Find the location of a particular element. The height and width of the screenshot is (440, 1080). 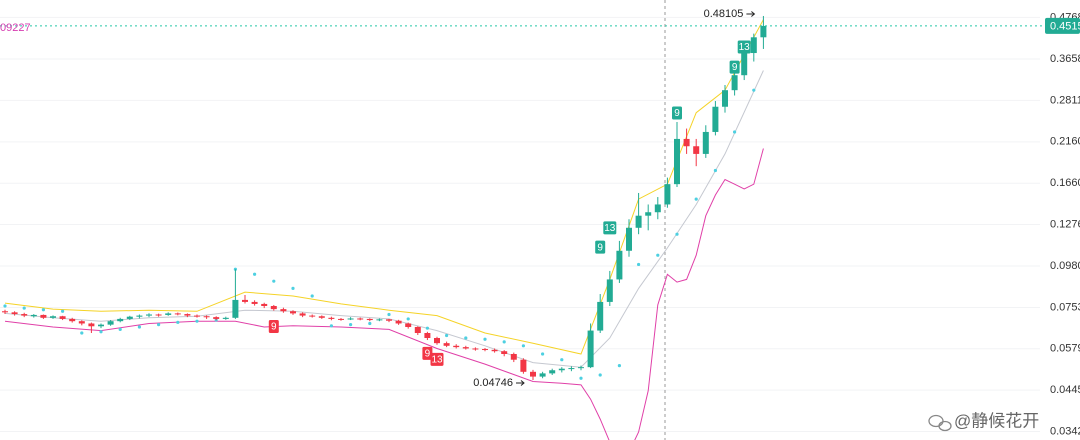

y-tick-label: 0.1276 is located at coordinates (1065, 224).